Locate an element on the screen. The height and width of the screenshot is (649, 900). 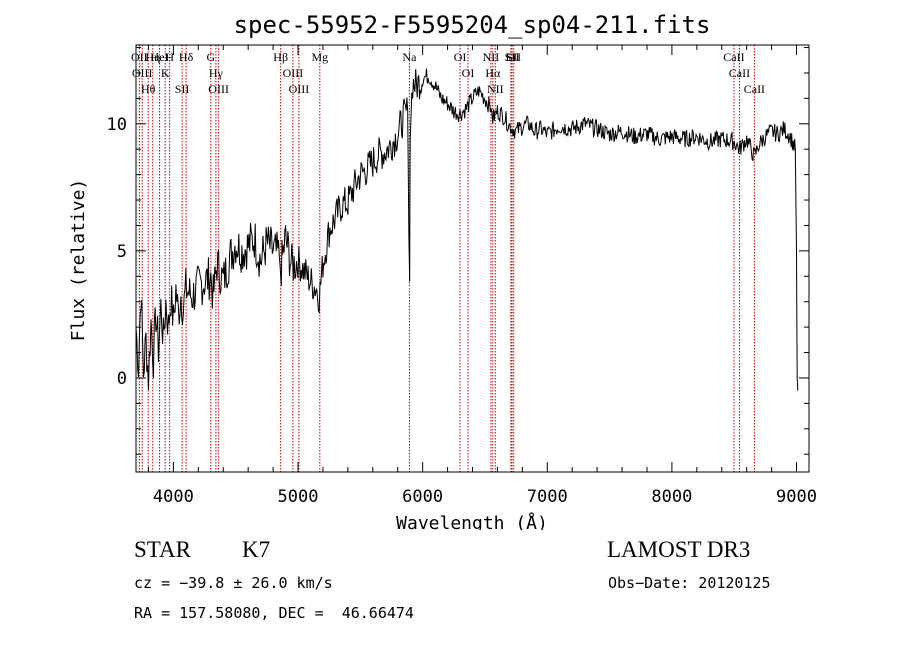
y-tick-label: 0 is located at coordinates (122, 379).